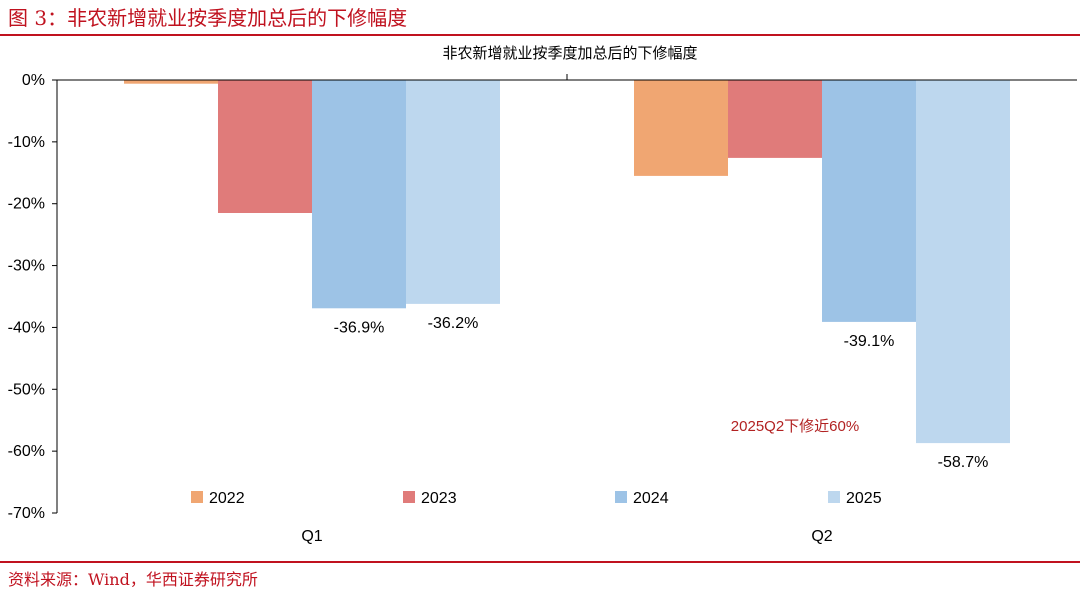 The height and width of the screenshot is (590, 1080). What do you see at coordinates (359, 327) in the screenshot?
I see `data-label-2024-Q1: -36.9%` at bounding box center [359, 327].